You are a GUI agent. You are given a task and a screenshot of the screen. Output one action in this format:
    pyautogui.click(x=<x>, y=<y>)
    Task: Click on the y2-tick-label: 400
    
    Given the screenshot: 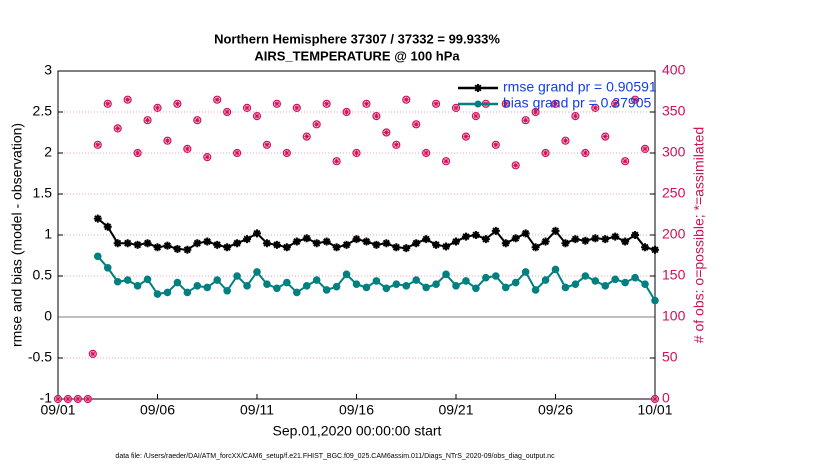 What is the action you would take?
    pyautogui.click(x=674, y=70)
    